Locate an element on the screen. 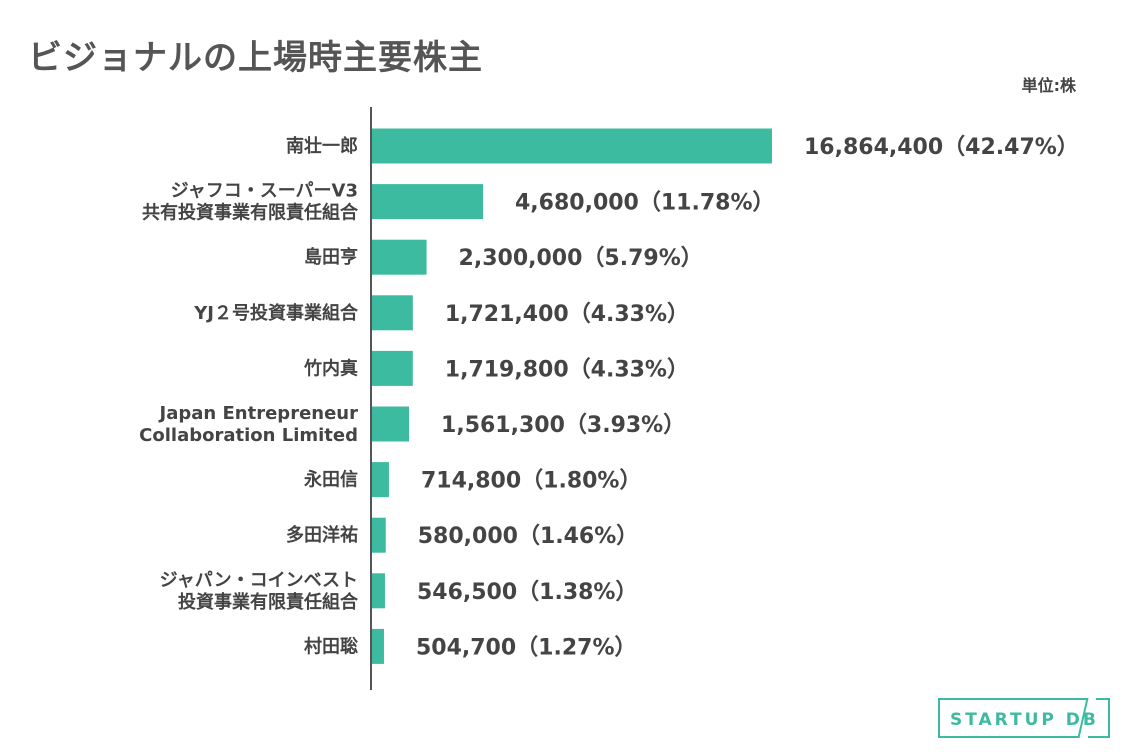 The width and height of the screenshot is (1132, 755). value-label-3: 1,721,400（4.33%） is located at coordinates (567, 314).